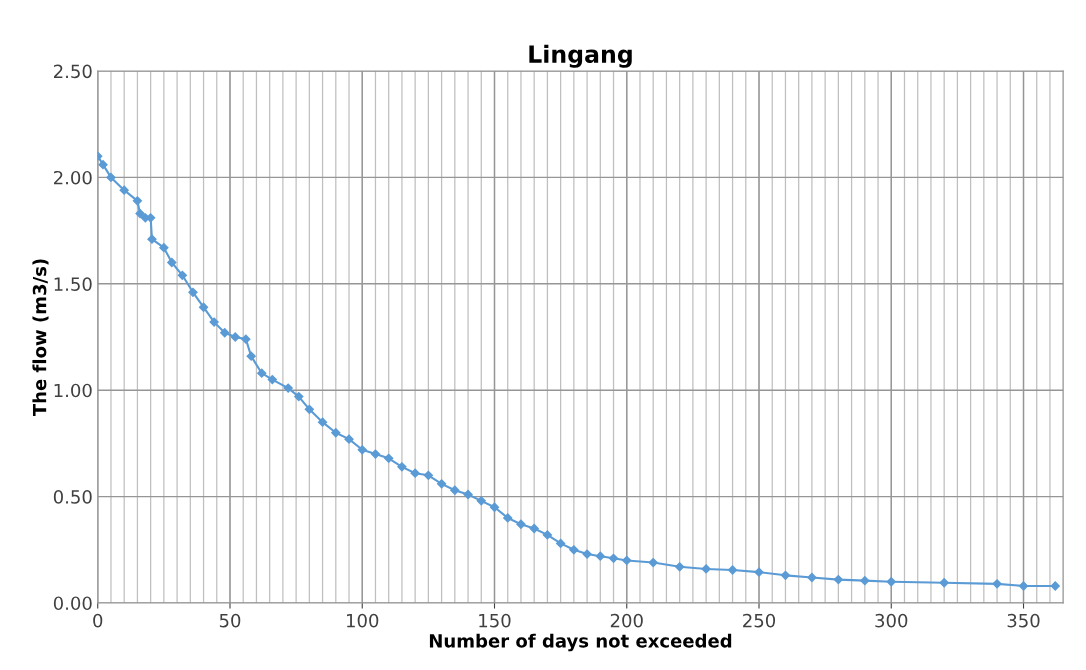 This screenshot has height=670, width=1086. I want to click on x-tick-label: 100, so click(363, 620).